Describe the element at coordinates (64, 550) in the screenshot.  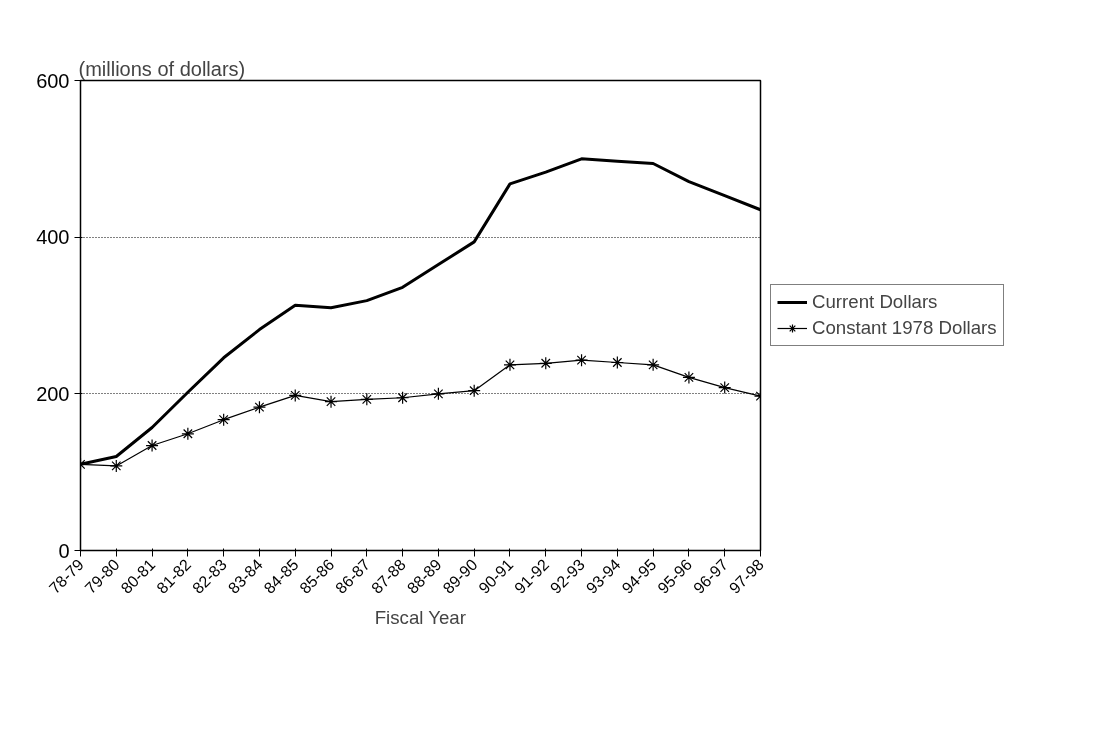
I see `y-tick-label: 0` at that location.